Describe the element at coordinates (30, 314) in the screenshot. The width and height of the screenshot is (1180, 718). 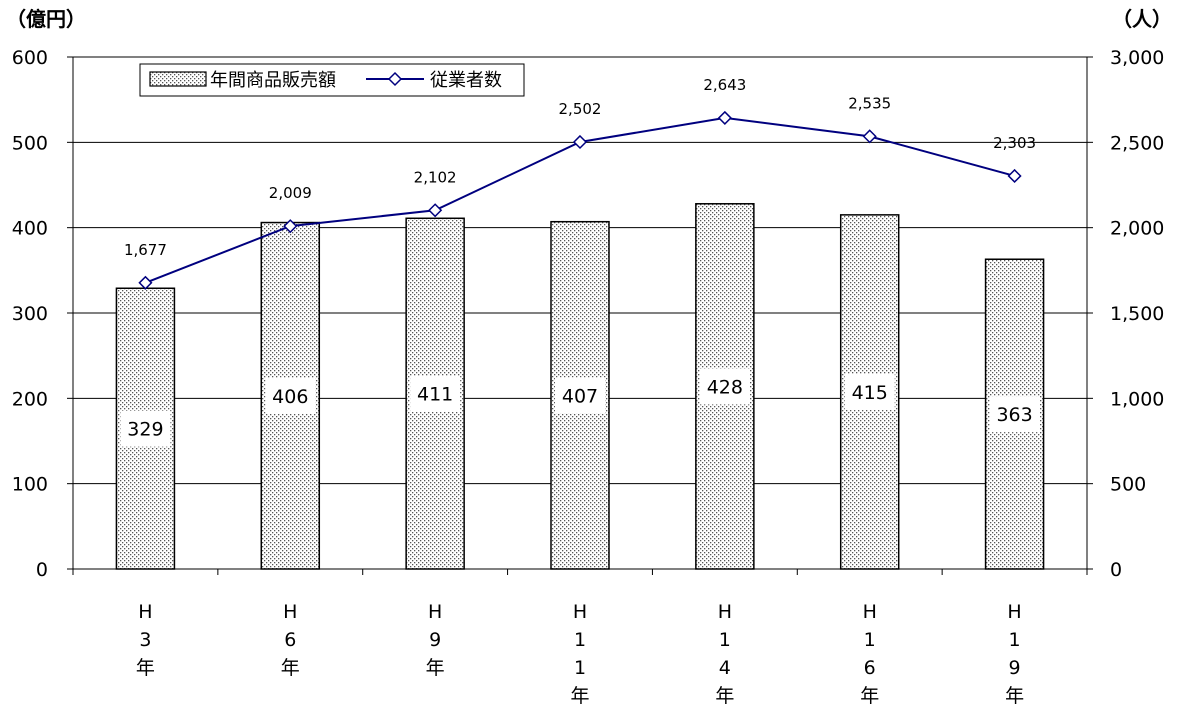
I see `left-tick-label: 300` at that location.